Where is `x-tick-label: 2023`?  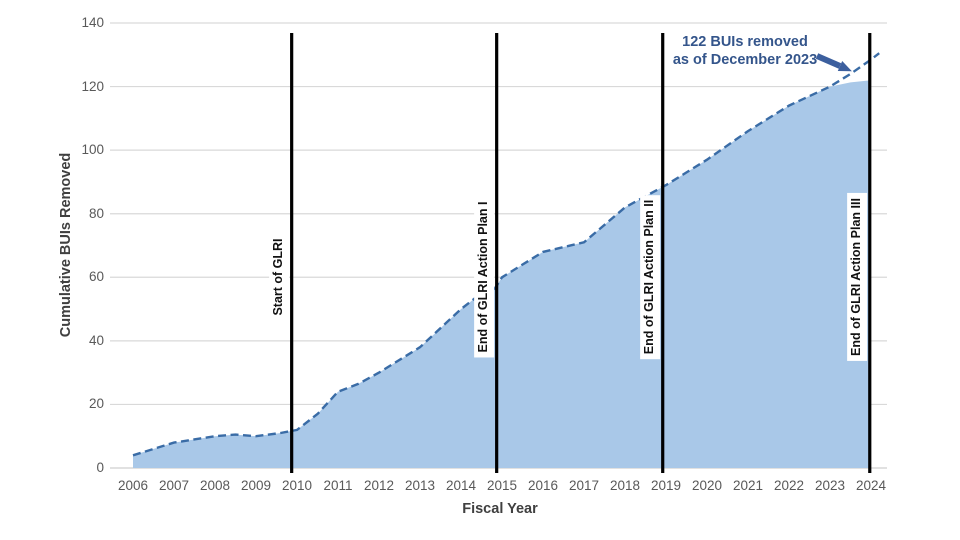
x-tick-label: 2023 is located at coordinates (830, 485).